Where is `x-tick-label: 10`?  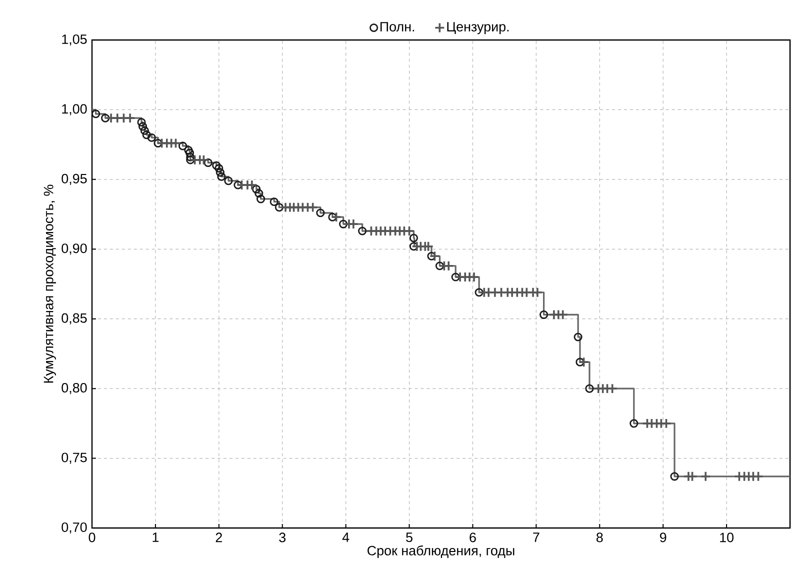
x-tick-label: 10 is located at coordinates (727, 537).